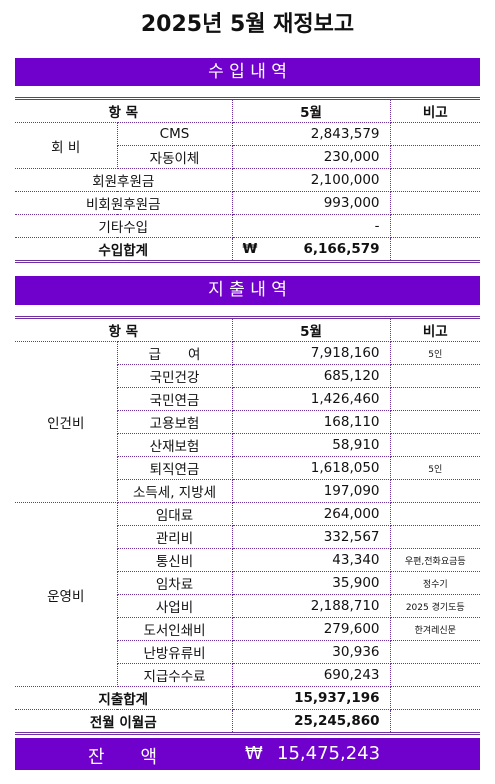  I want to click on row: 지급수수료 690,243, so click(248, 675).